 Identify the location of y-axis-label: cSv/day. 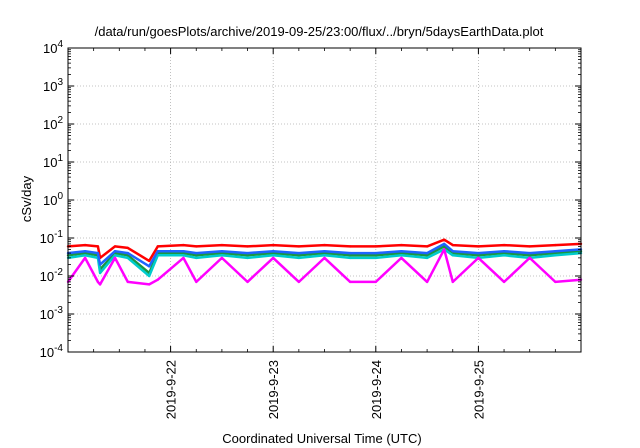
(26, 198).